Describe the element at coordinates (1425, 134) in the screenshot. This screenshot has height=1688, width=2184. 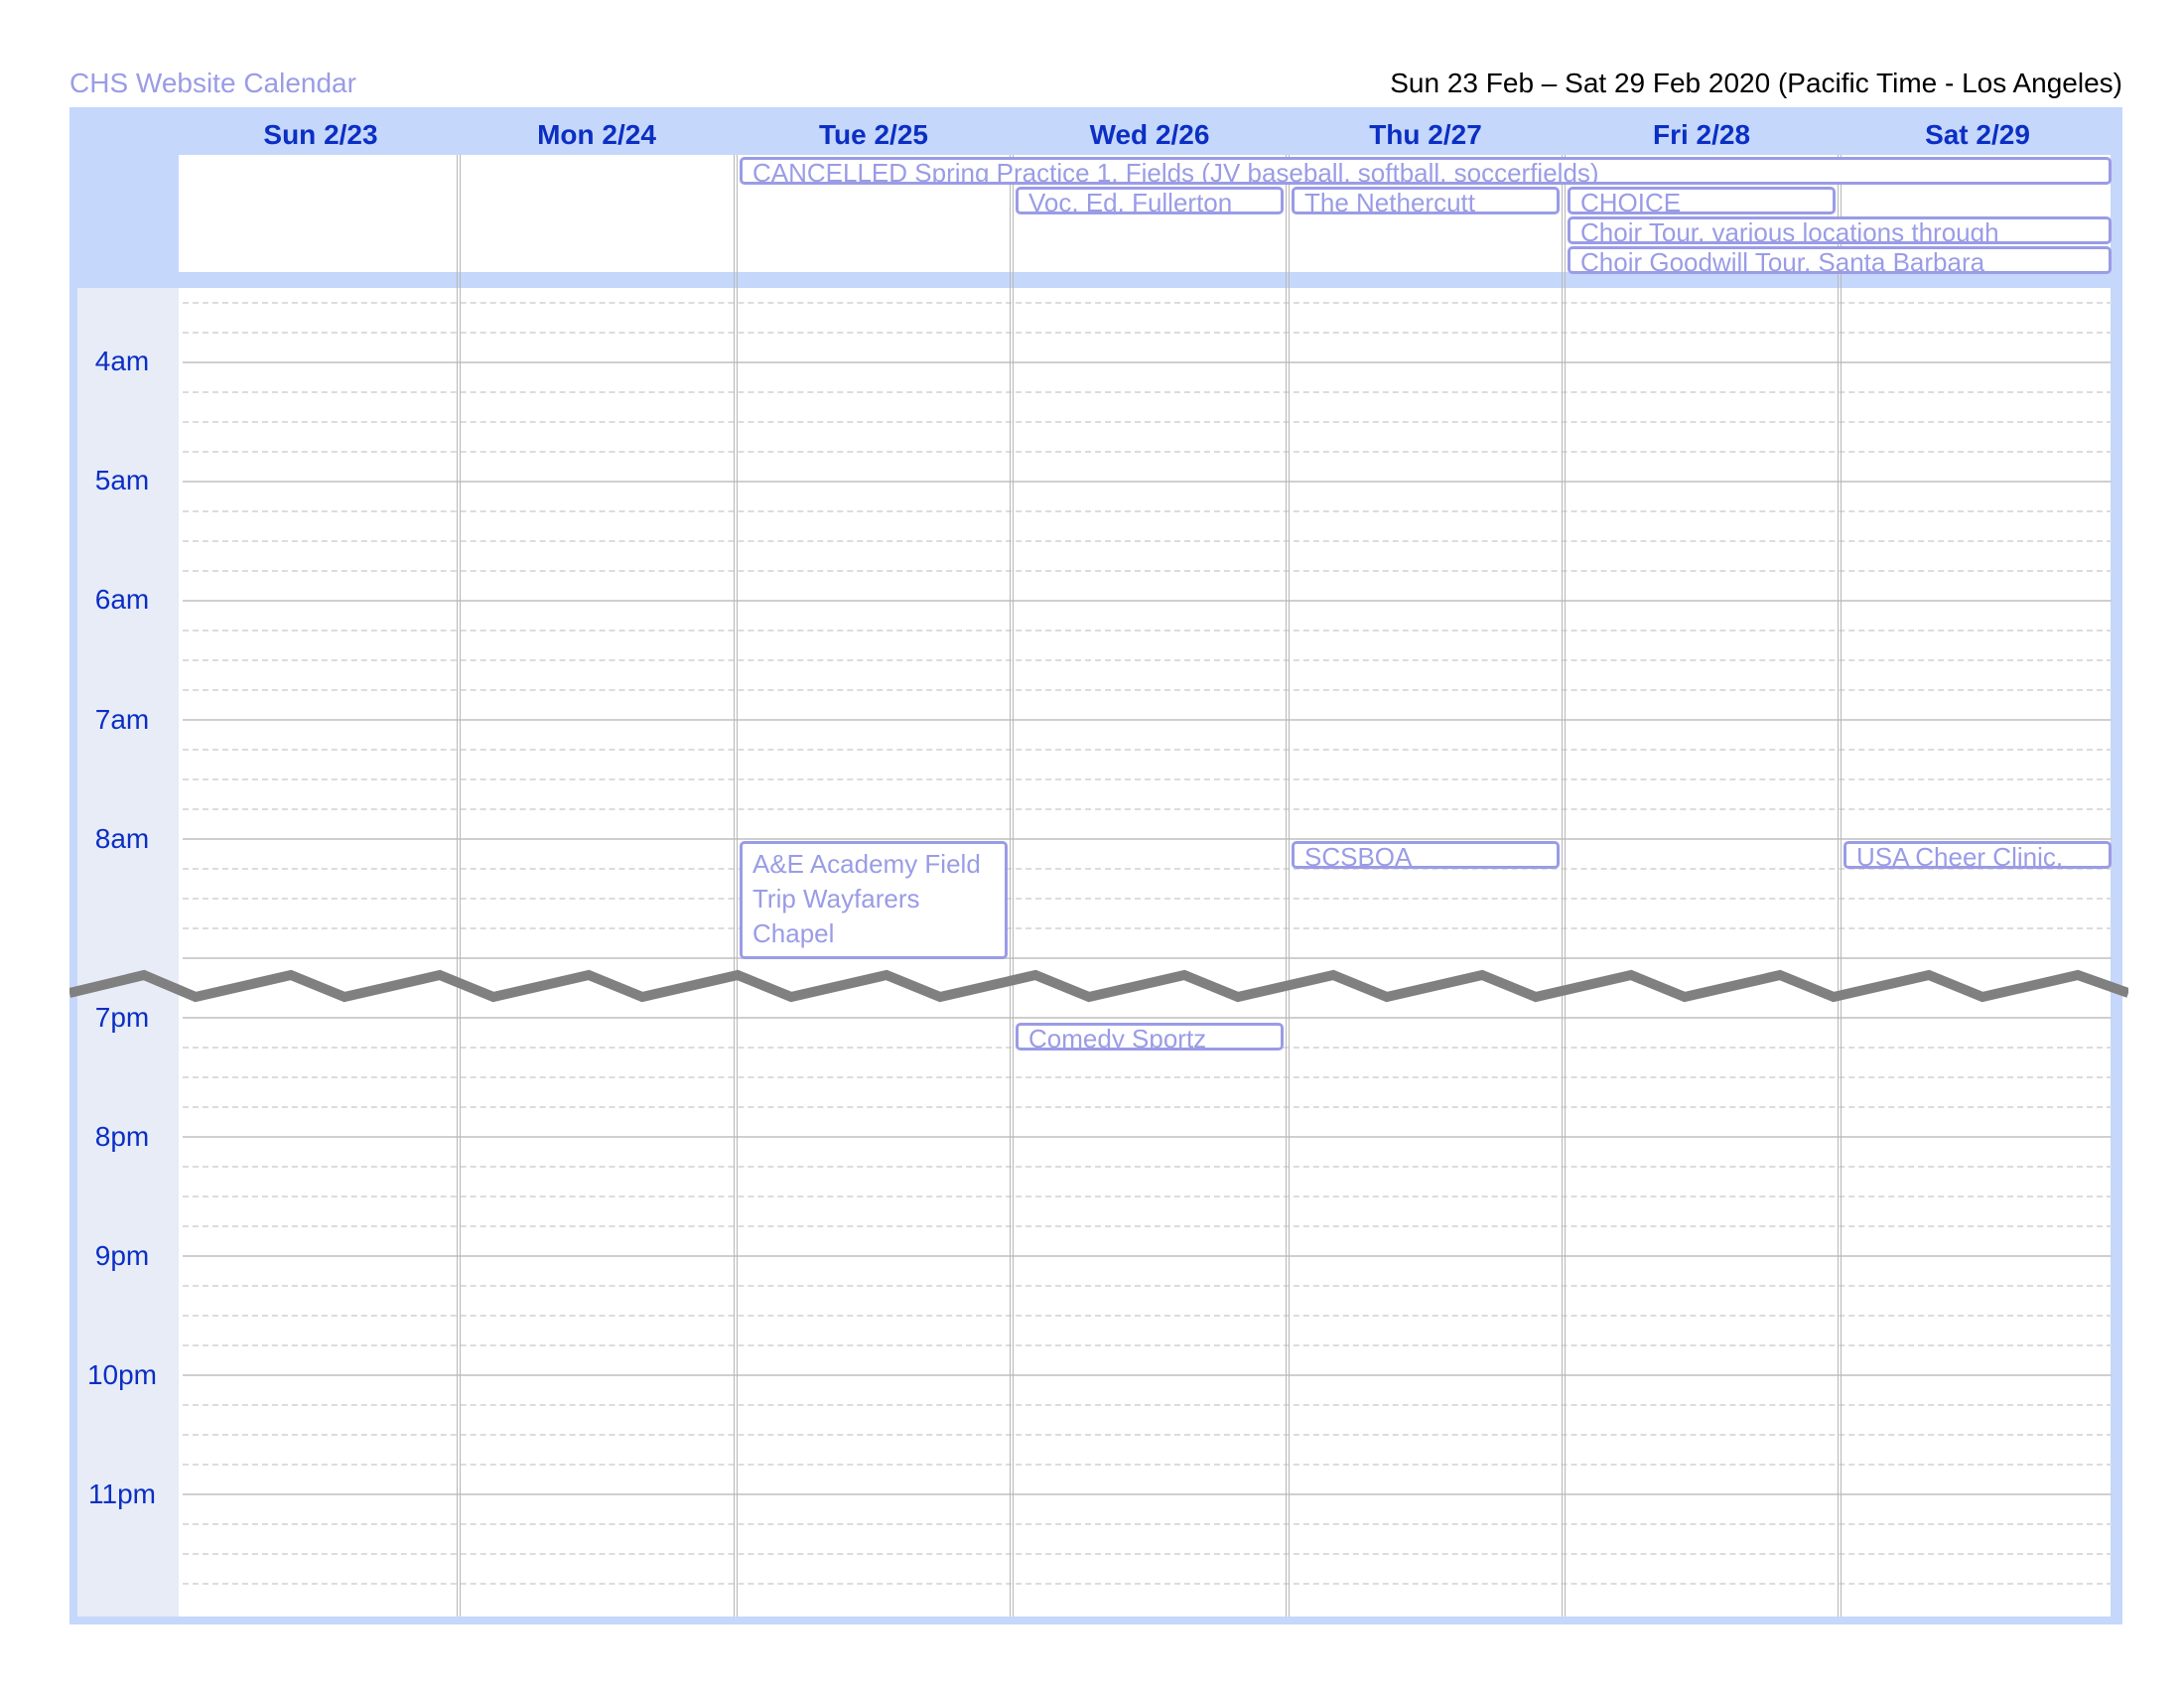
I see `day-header-thu: Thu 2/27` at that location.